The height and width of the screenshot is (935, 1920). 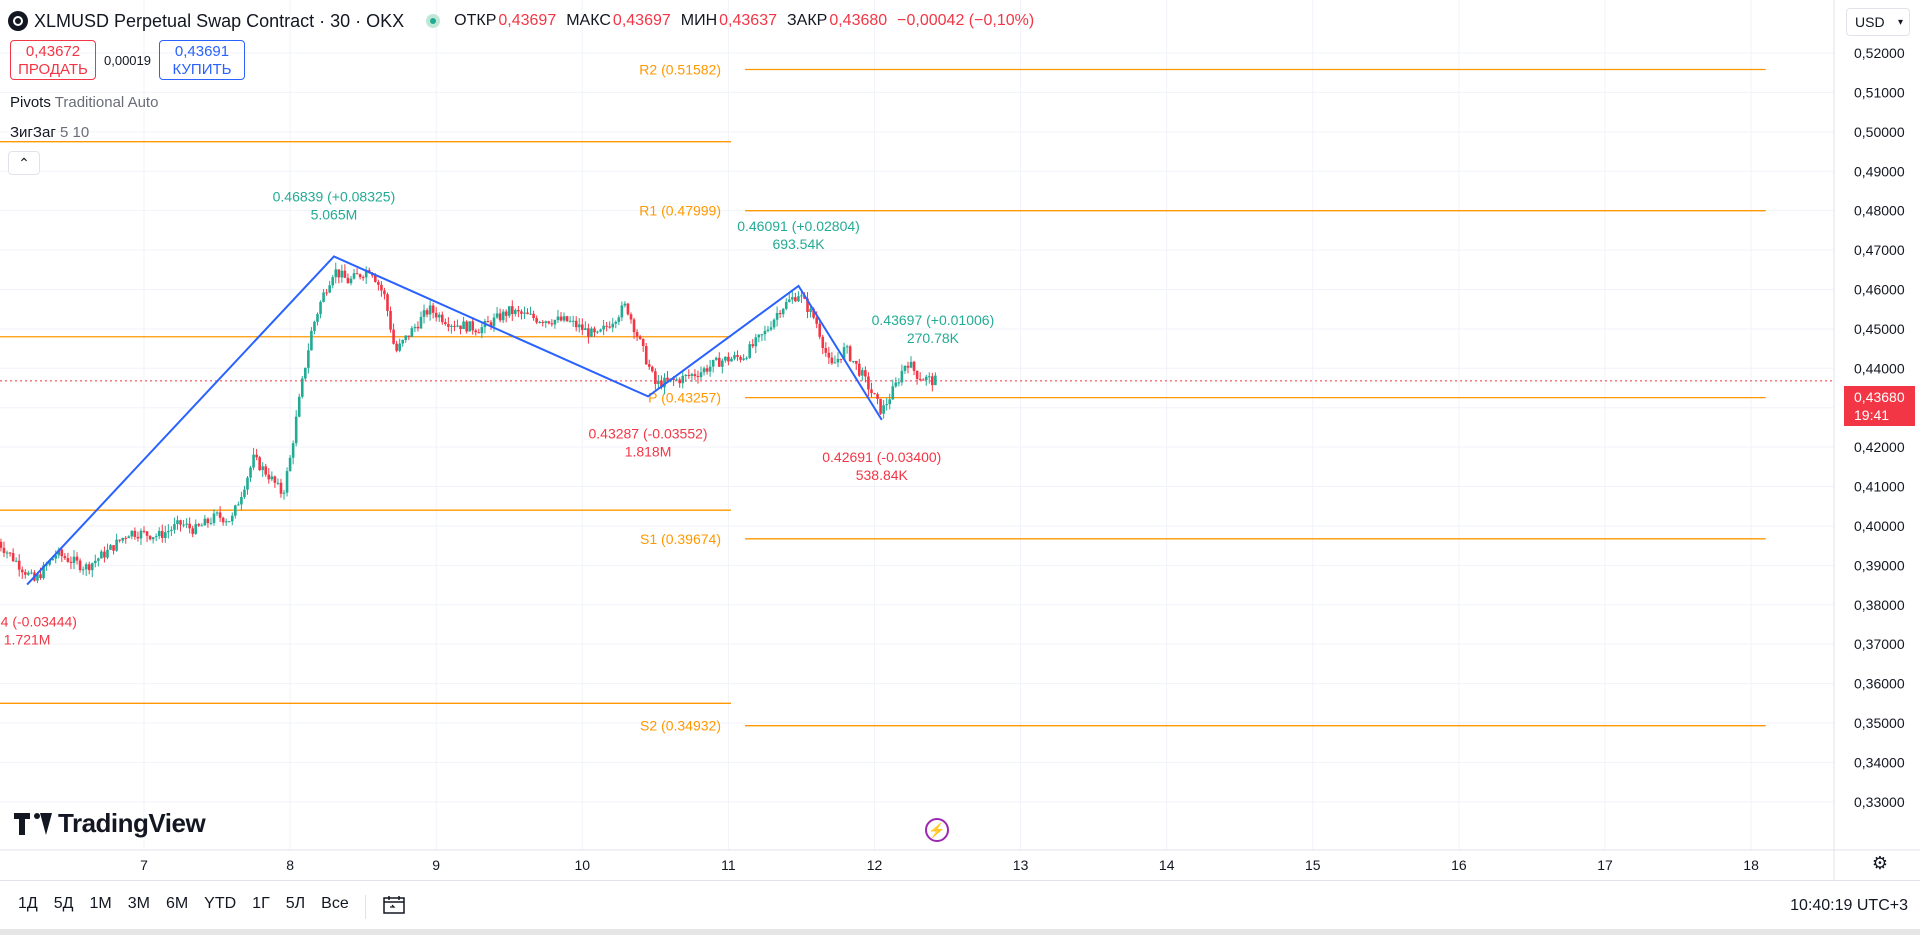 What do you see at coordinates (1879, 132) in the screenshot?
I see `price-tick-label: 0,50000` at bounding box center [1879, 132].